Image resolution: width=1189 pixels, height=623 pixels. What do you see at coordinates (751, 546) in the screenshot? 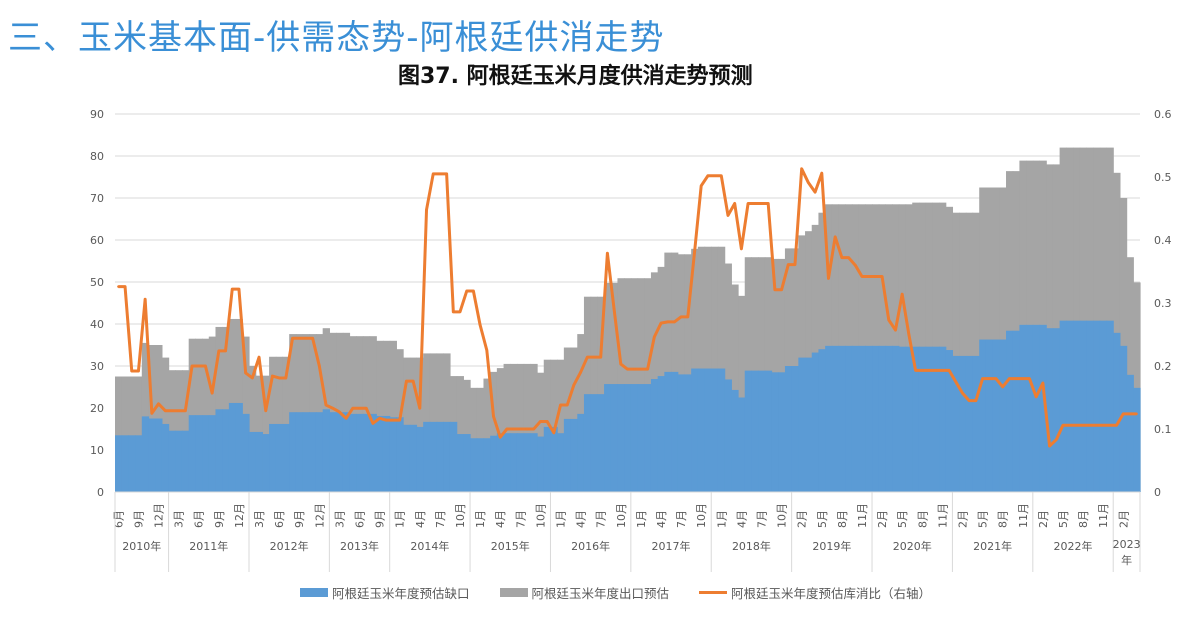
I see `year-label: 2018年` at bounding box center [751, 546].